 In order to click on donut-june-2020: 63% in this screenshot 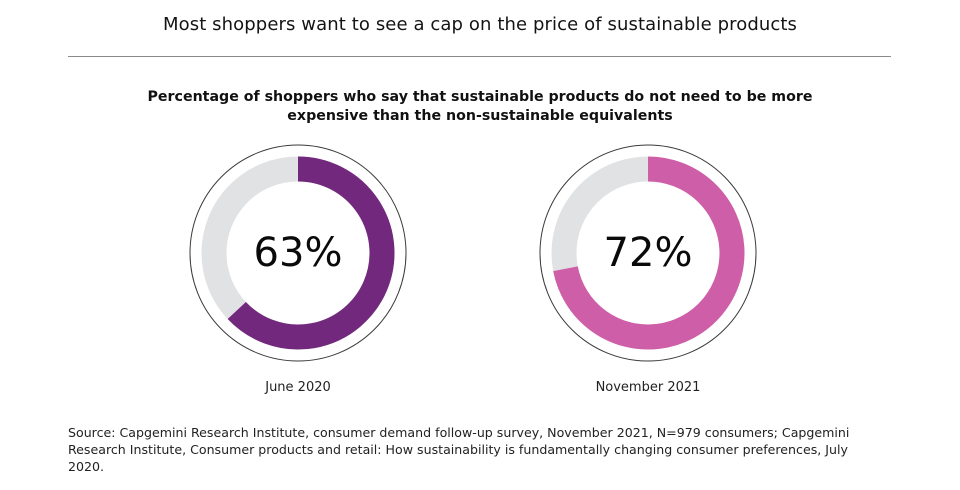, I will do `click(298, 253)`.